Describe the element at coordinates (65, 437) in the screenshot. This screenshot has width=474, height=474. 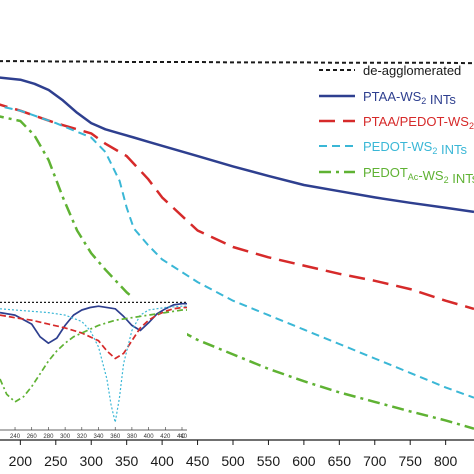
I see `inset-x-tick-label: 300` at that location.